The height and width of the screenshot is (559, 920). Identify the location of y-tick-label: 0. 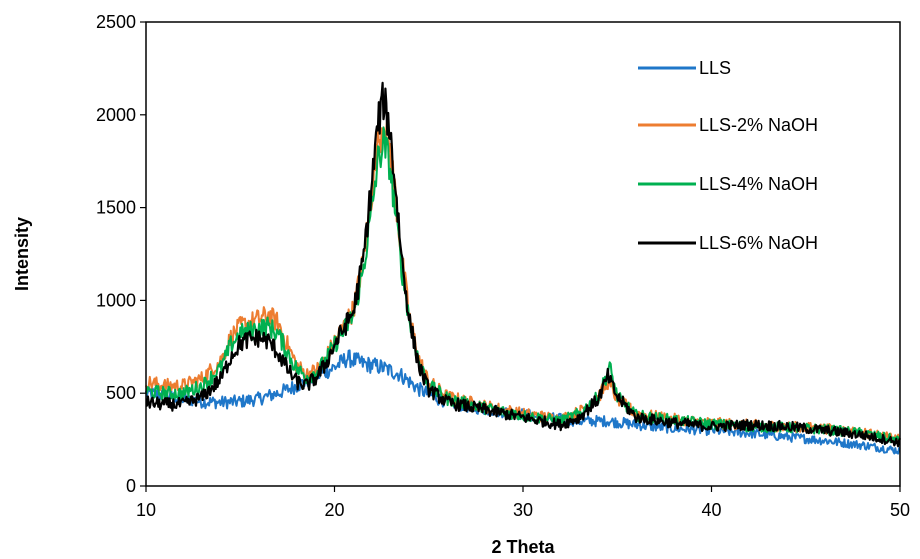
(131, 486).